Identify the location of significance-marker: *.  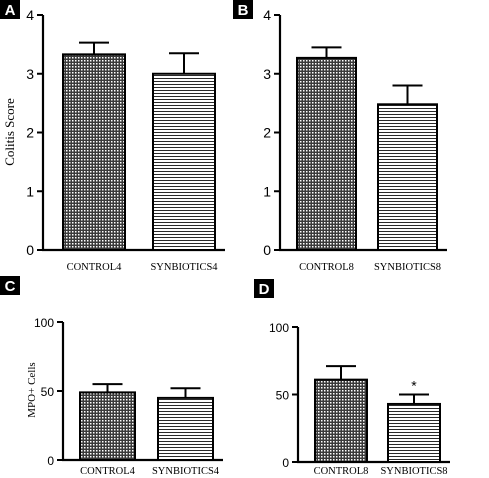
(414, 386).